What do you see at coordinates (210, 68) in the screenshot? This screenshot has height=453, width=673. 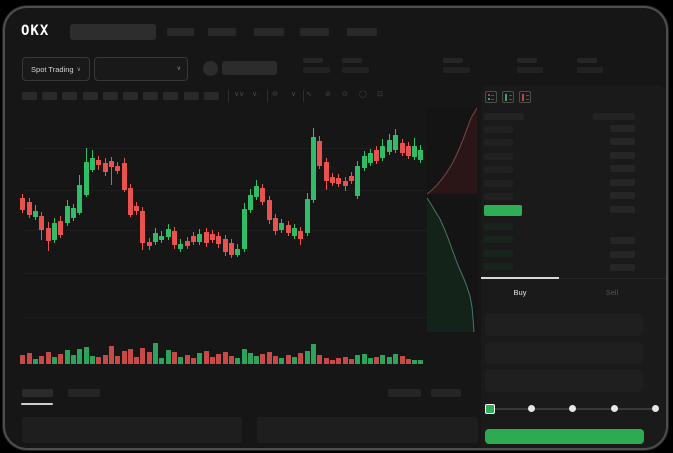 I see `pair-avatar` at bounding box center [210, 68].